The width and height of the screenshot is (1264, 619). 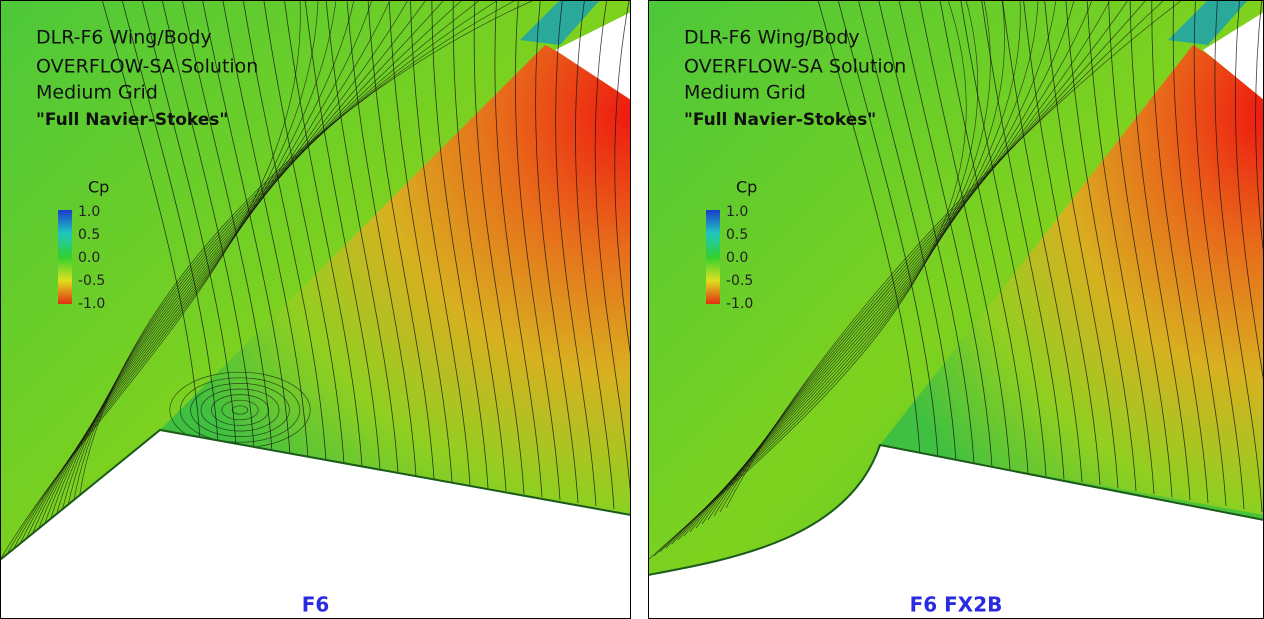 What do you see at coordinates (956, 531) in the screenshot?
I see `body-white` at bounding box center [956, 531].